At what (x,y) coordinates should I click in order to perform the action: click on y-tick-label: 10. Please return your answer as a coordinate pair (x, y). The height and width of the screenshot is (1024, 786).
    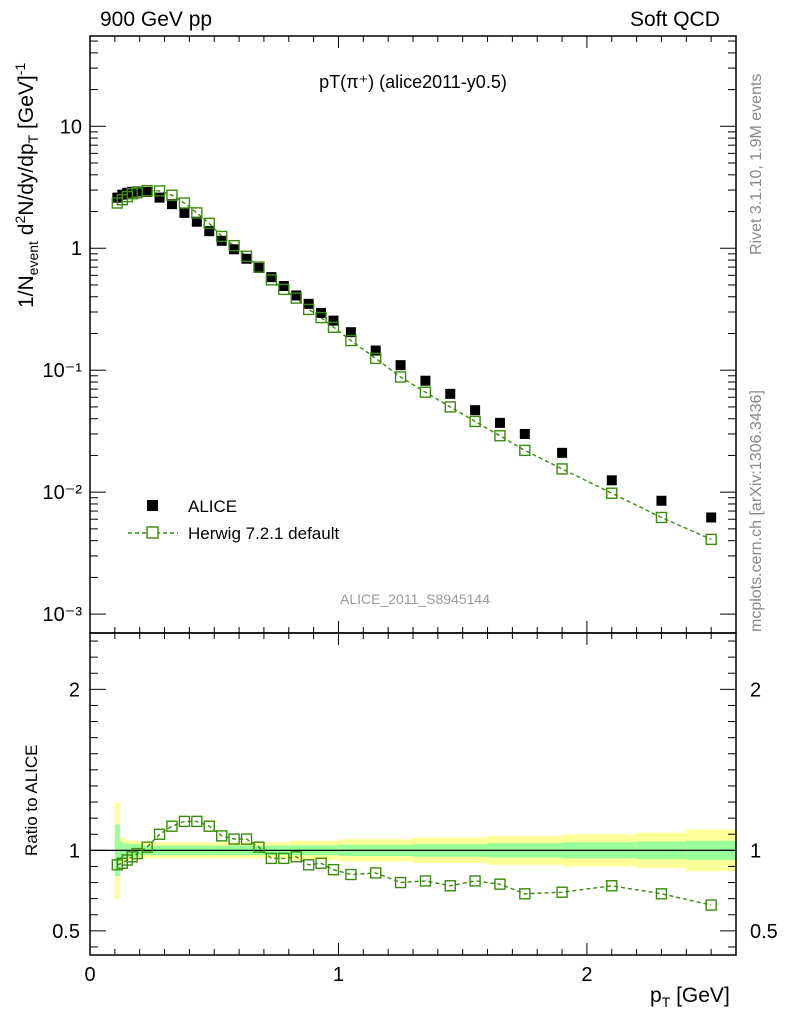
    Looking at the image, I should click on (71, 127).